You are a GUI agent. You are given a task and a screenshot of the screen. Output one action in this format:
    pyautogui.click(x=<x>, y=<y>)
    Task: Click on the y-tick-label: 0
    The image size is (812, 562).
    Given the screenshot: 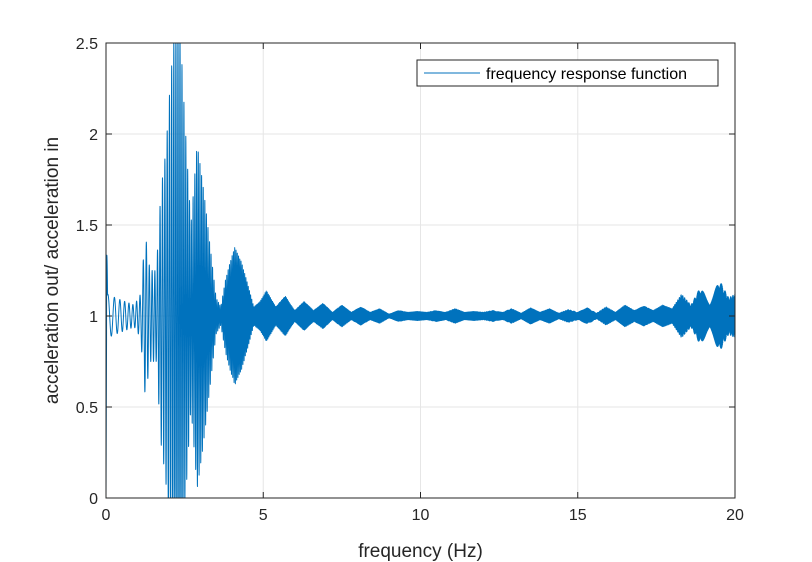 What is the action you would take?
    pyautogui.click(x=93, y=499)
    